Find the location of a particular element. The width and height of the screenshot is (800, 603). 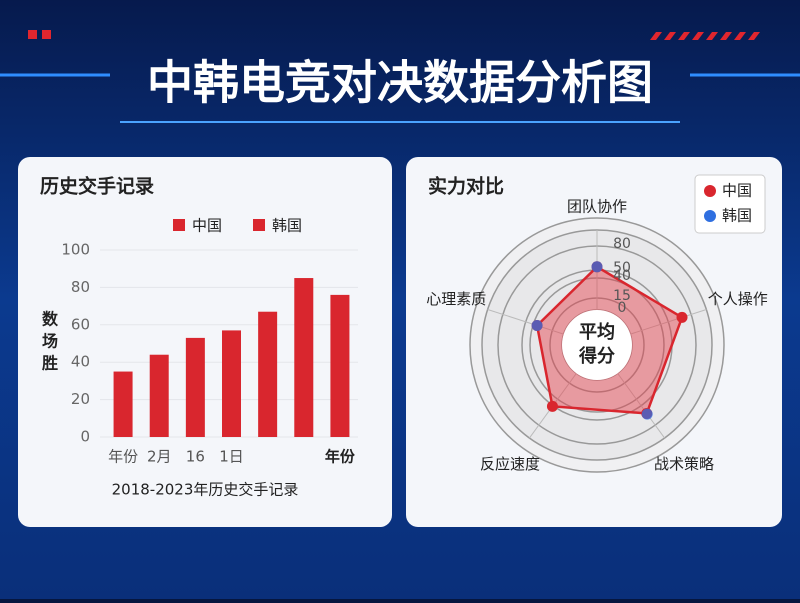

axis-label: 团队协作 is located at coordinates (597, 207).